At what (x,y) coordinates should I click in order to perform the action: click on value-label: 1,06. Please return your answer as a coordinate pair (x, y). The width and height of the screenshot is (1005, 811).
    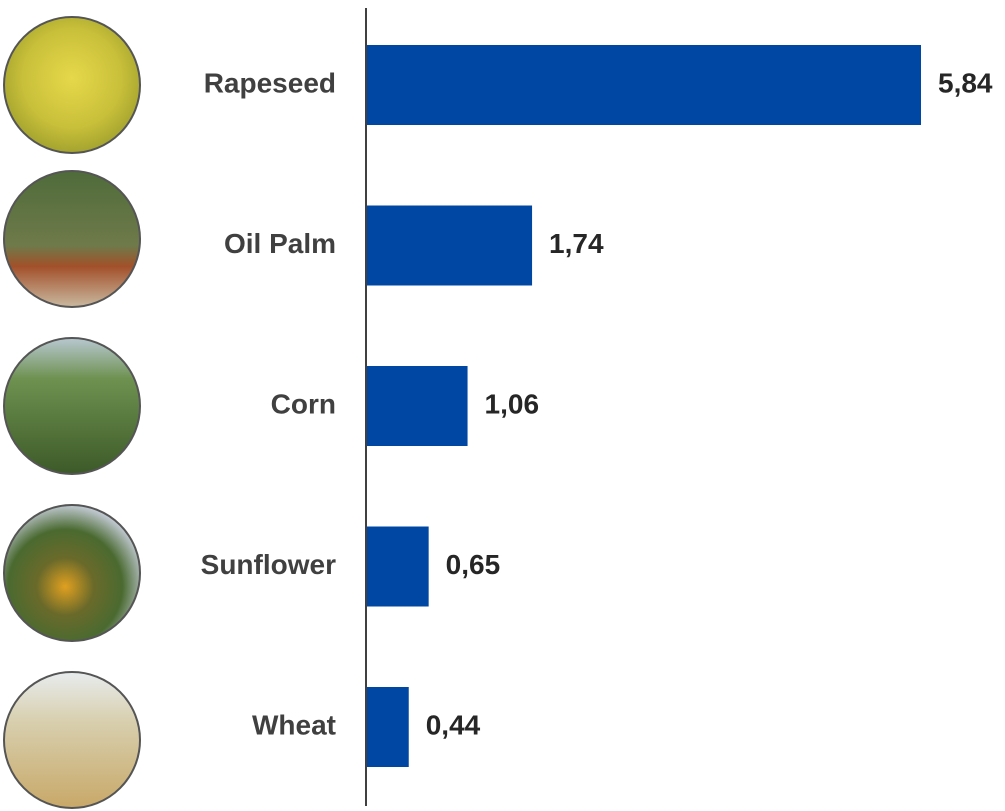
    Looking at the image, I should click on (512, 403).